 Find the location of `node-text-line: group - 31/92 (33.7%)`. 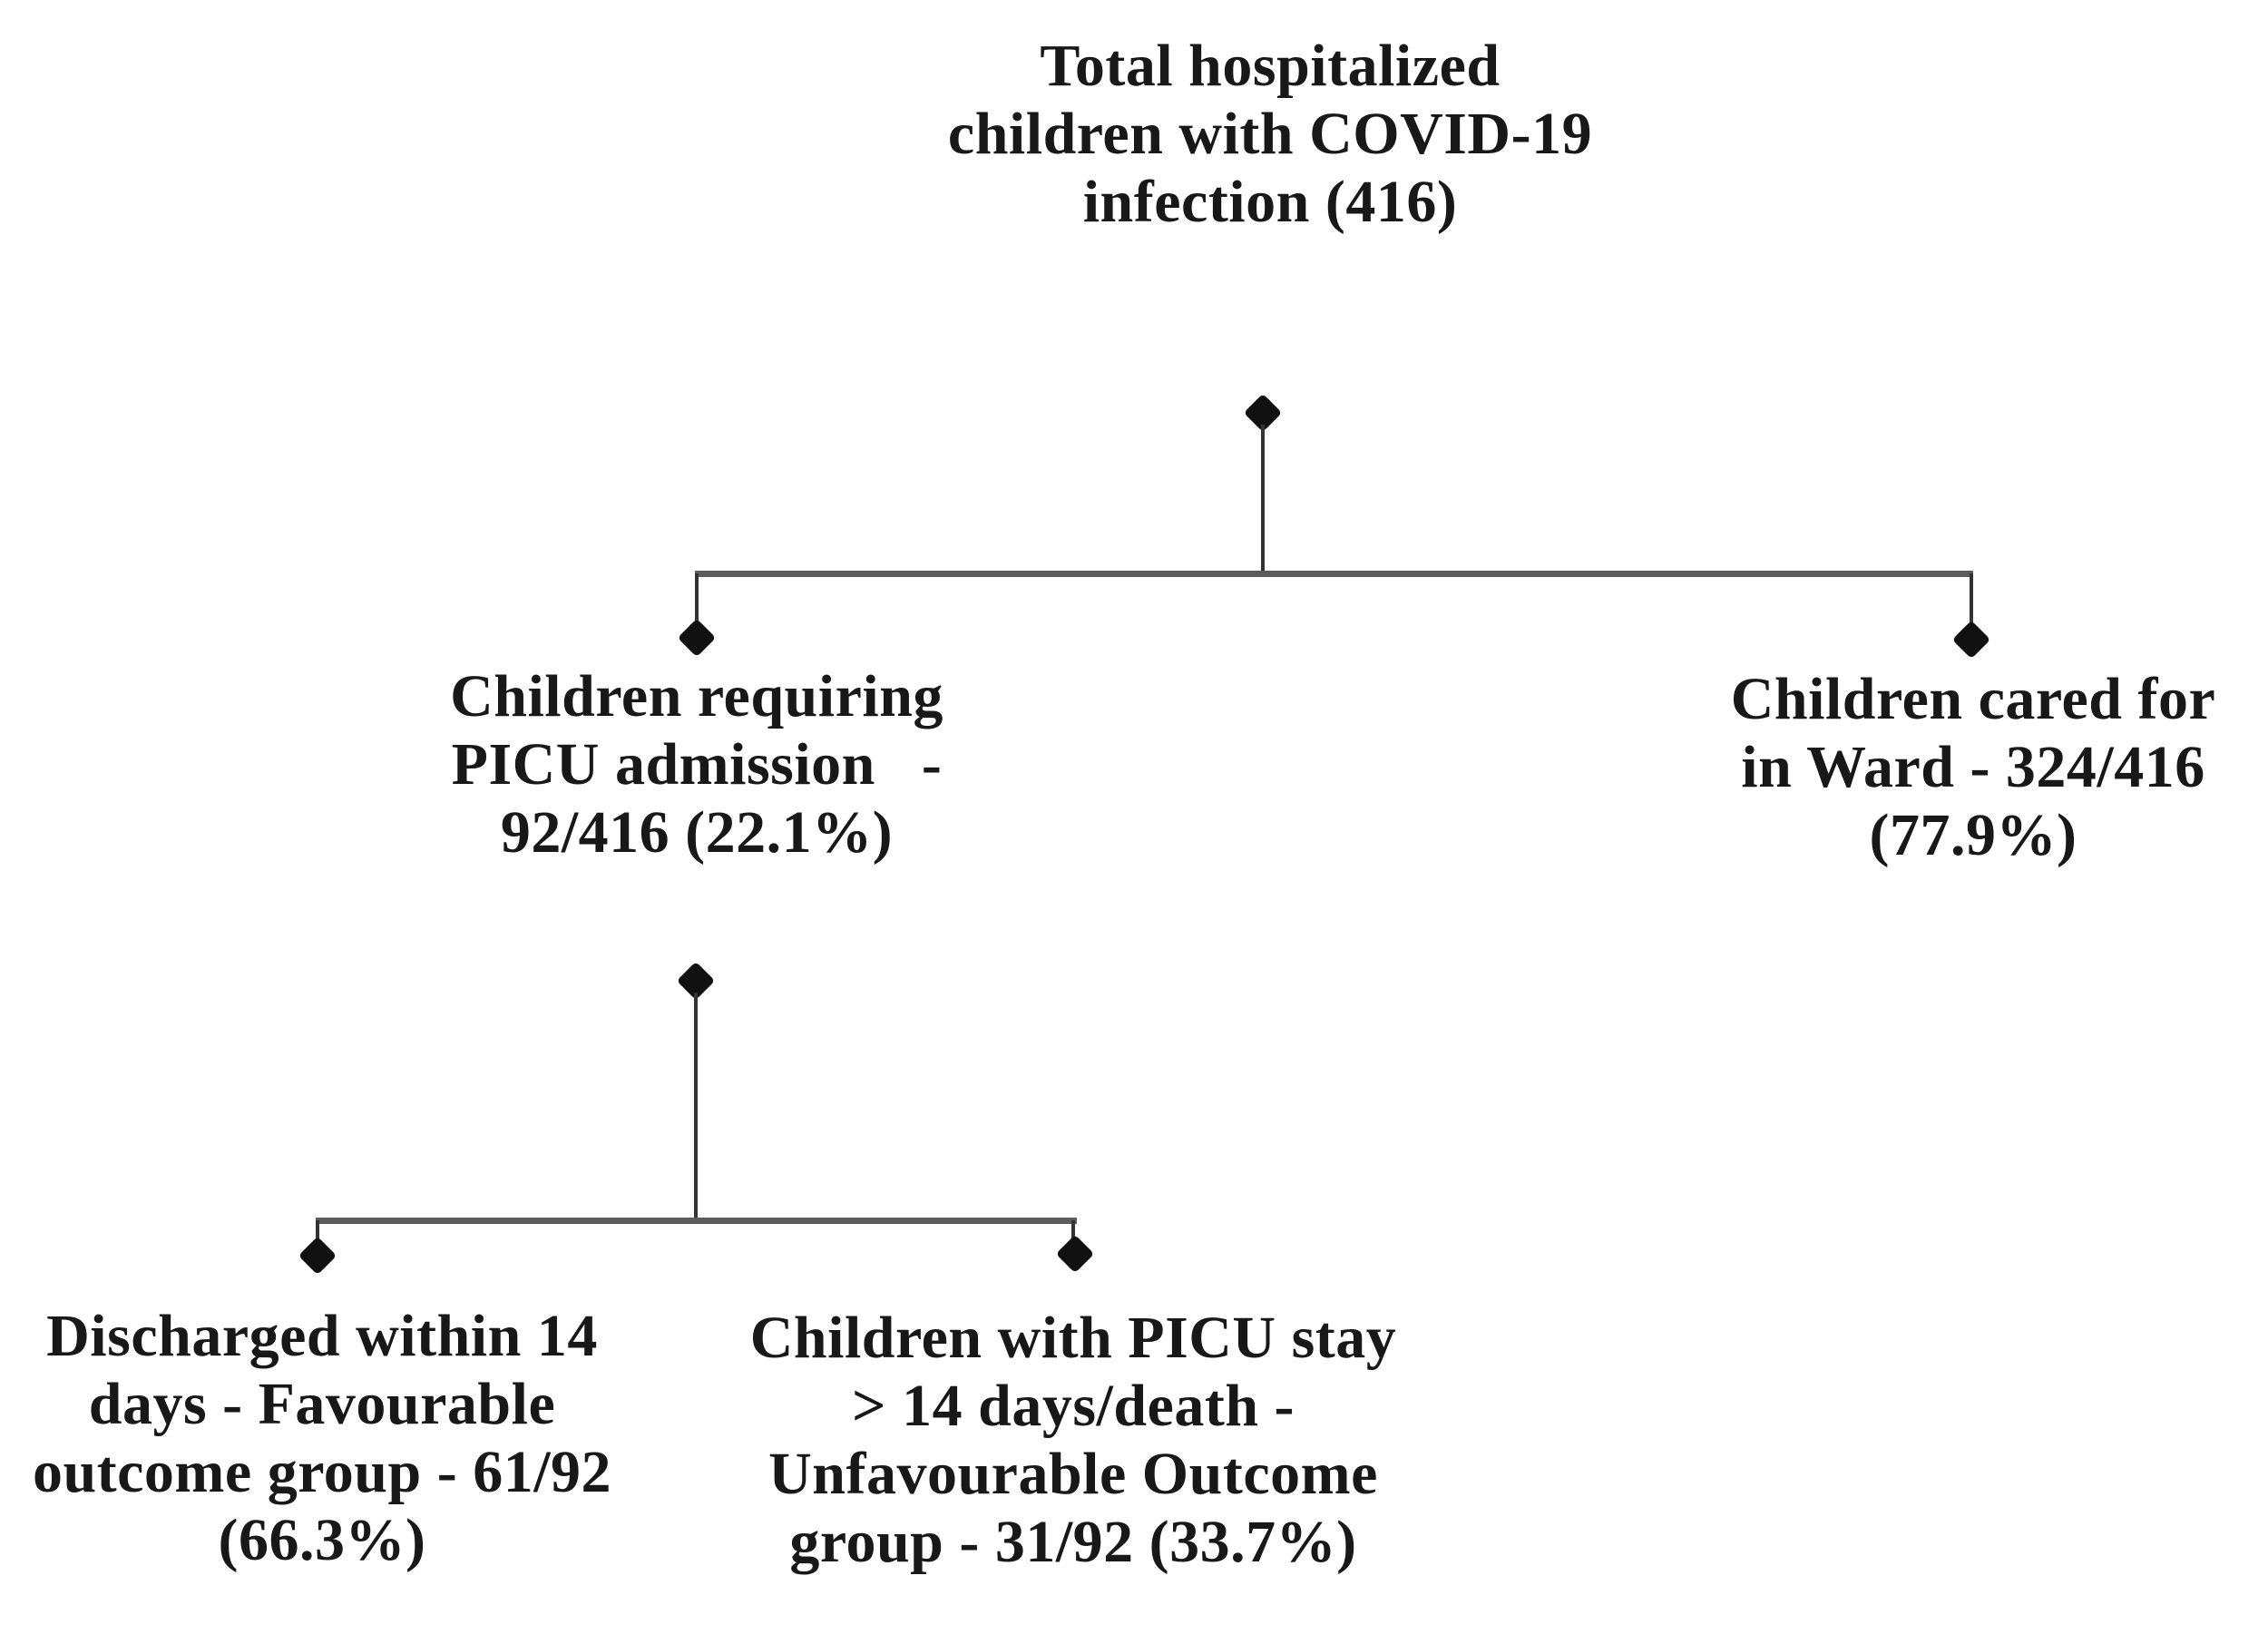

node-text-line: group - 31/92 (33.7%) is located at coordinates (1073, 1542).